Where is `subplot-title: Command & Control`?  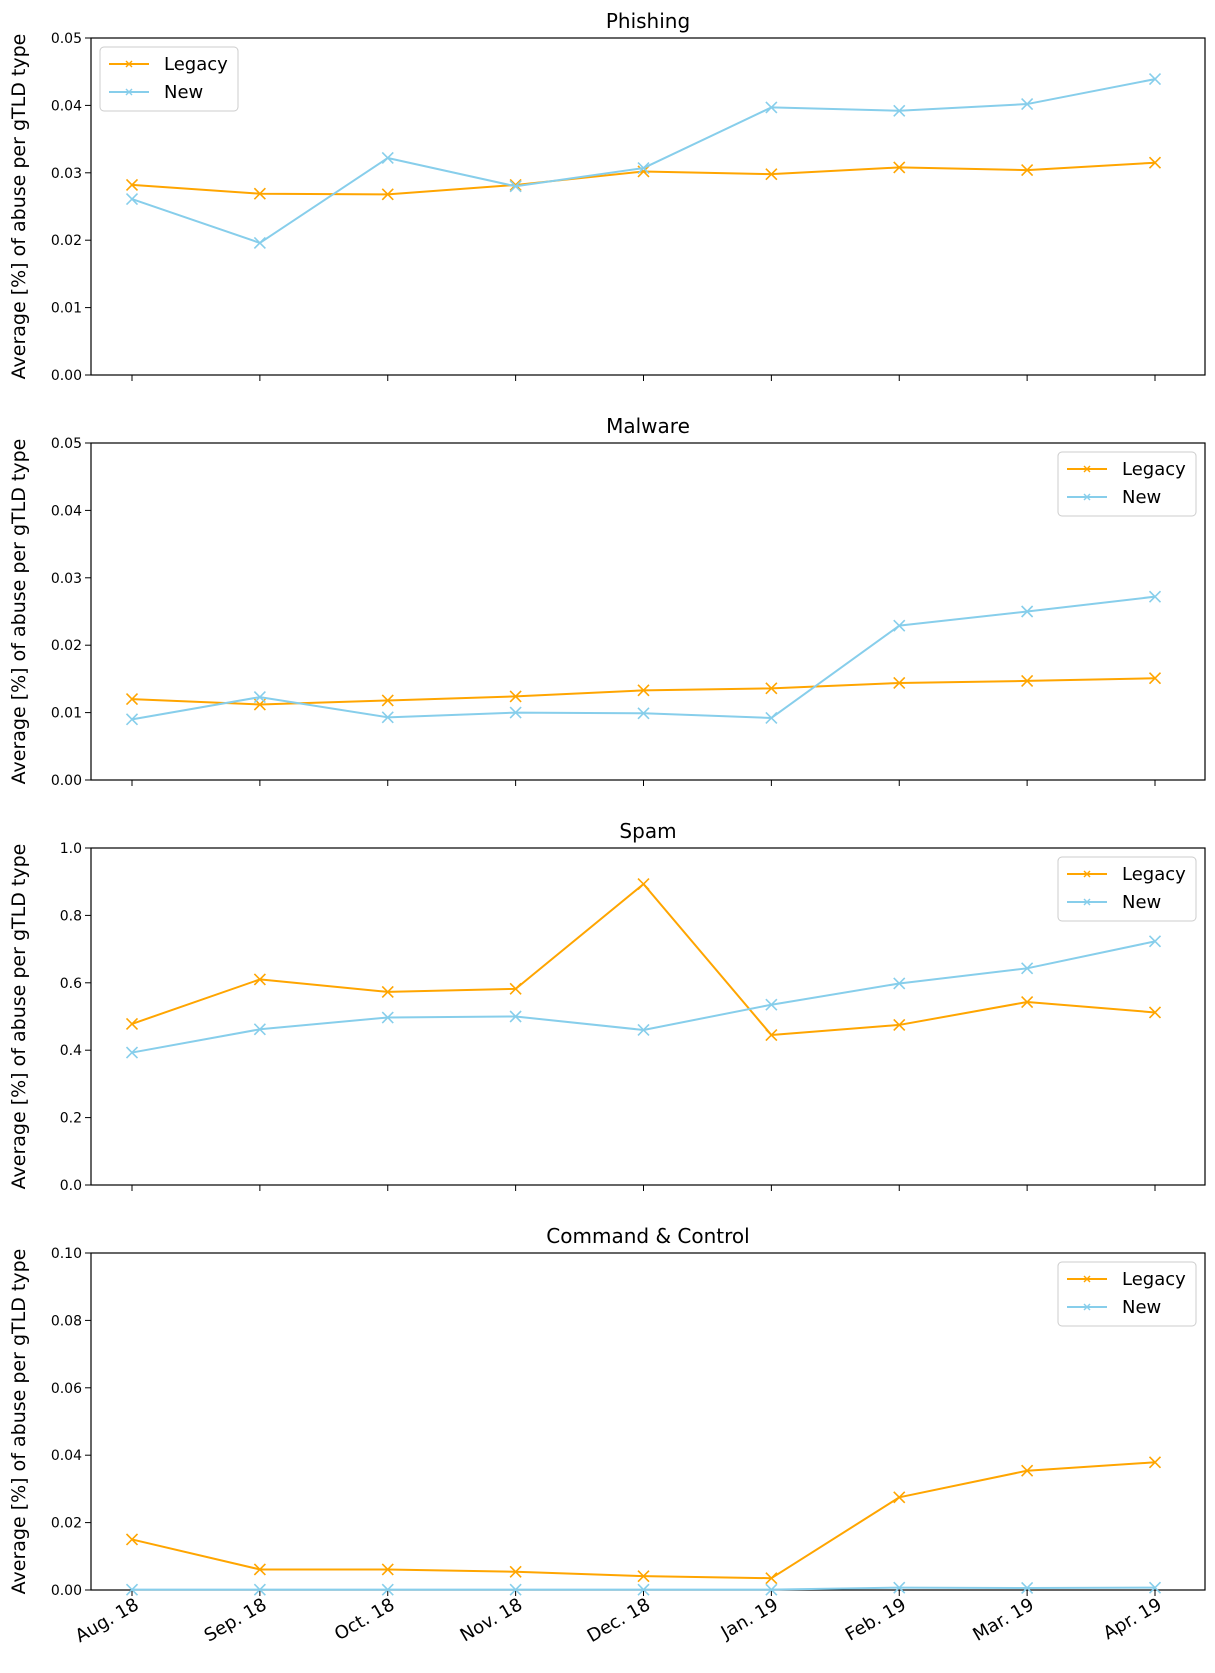 subplot-title: Command & Control is located at coordinates (647, 1236).